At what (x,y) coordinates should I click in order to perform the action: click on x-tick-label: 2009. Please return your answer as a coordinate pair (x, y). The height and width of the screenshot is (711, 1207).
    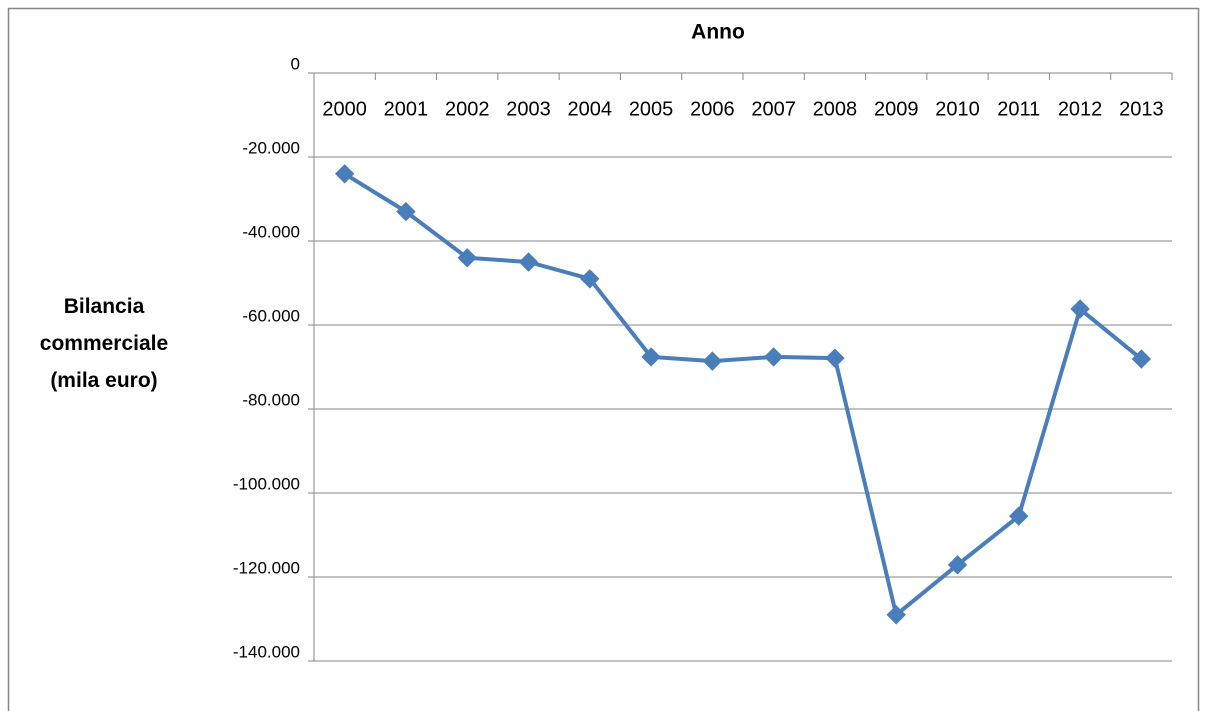
    Looking at the image, I should click on (896, 109).